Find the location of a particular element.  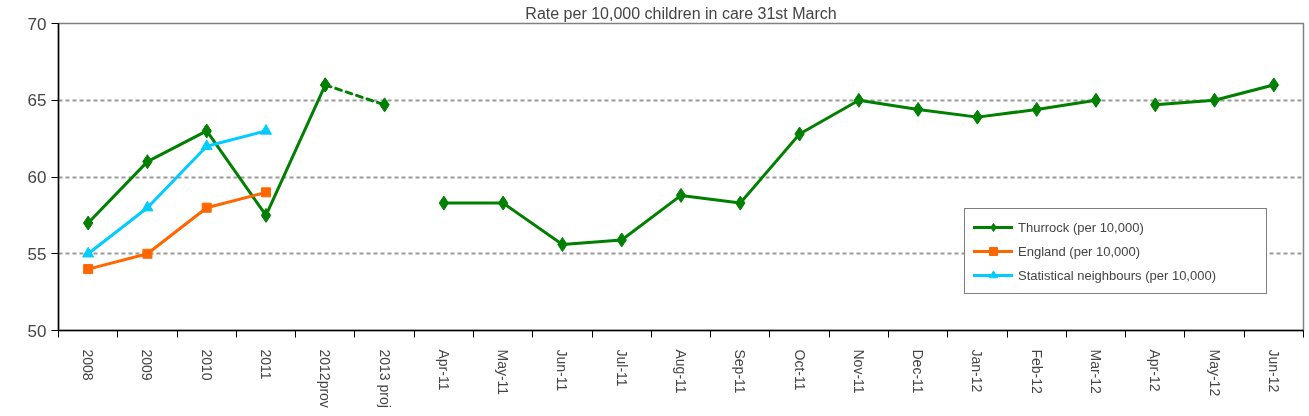

x-tick-label: Jan-12 is located at coordinates (977, 371).